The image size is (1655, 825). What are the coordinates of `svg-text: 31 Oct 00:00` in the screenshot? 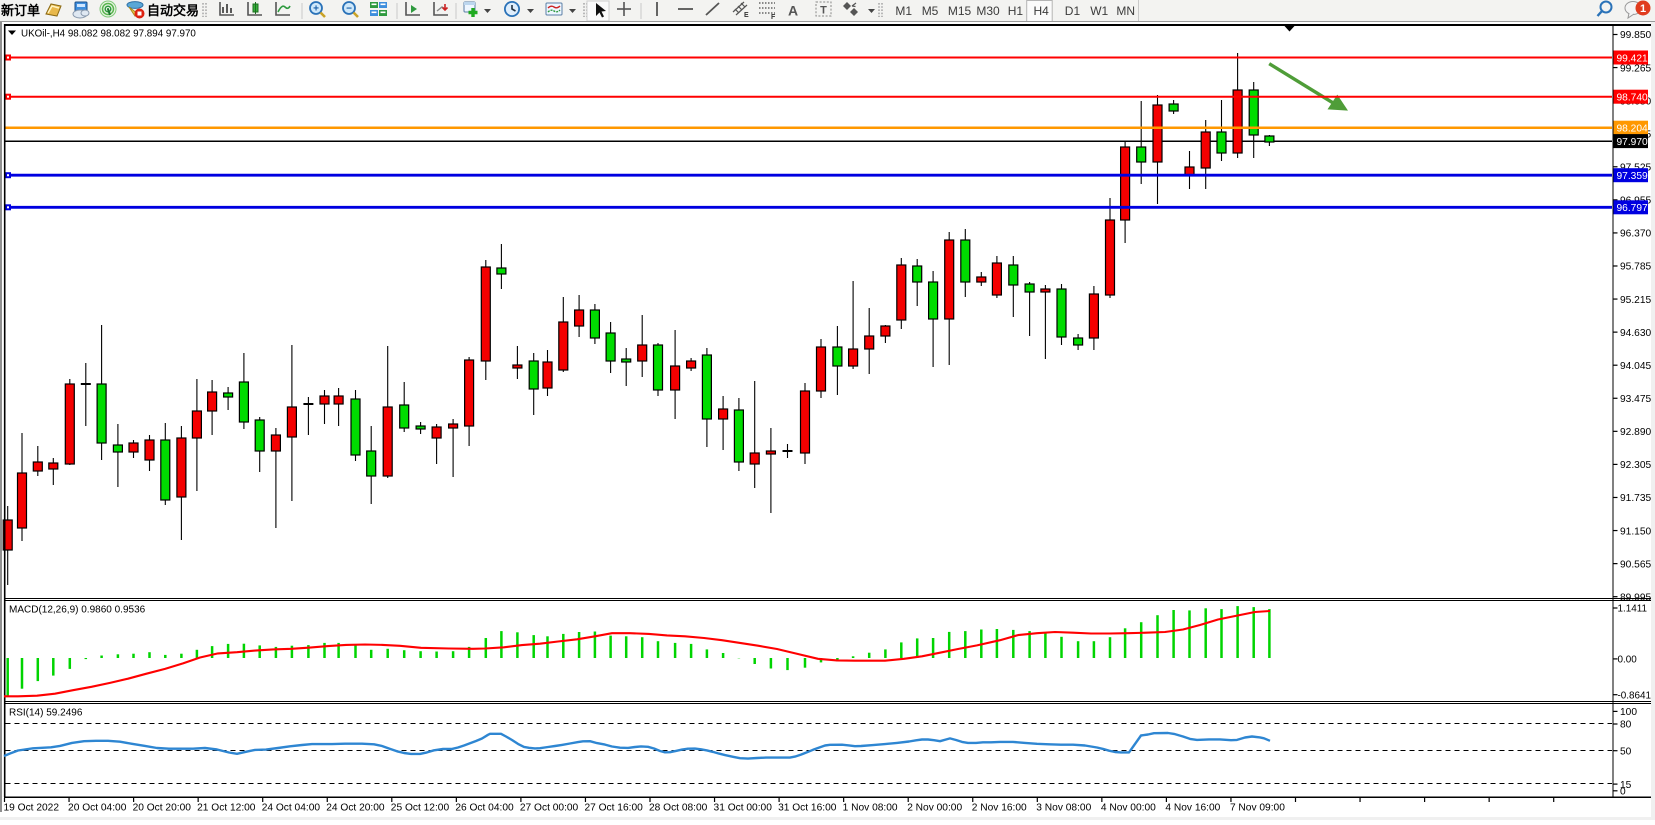 It's located at (743, 808).